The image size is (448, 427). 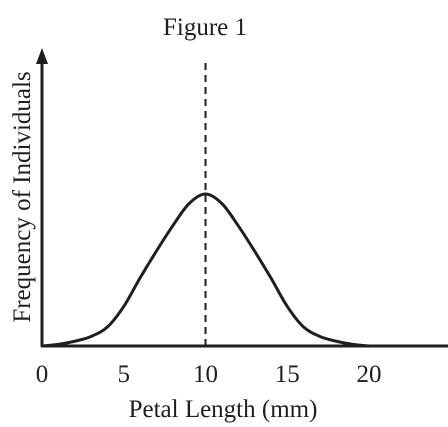 I want to click on x-tick-label: 20, so click(x=369, y=374).